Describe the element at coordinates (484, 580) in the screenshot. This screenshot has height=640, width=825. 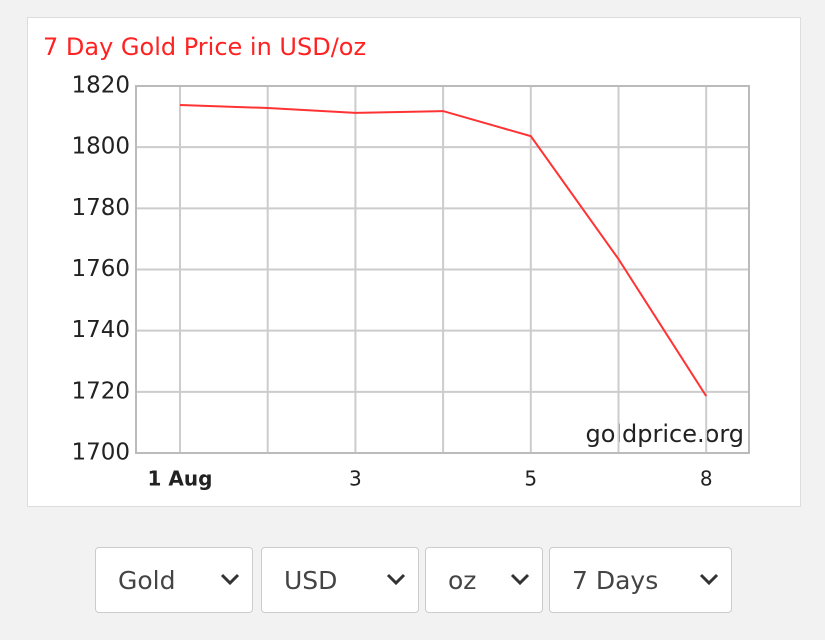
I see `dropdown: oz` at that location.